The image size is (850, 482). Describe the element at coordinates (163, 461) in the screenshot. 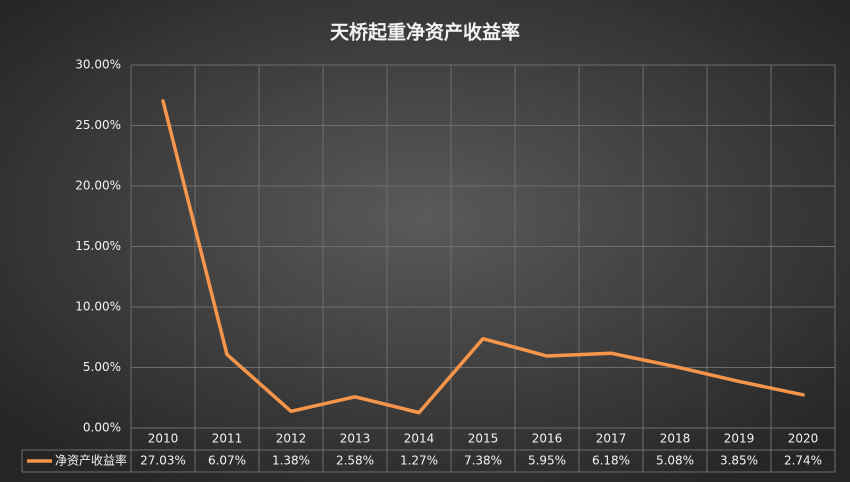

I see `table-value: 27.03%` at that location.